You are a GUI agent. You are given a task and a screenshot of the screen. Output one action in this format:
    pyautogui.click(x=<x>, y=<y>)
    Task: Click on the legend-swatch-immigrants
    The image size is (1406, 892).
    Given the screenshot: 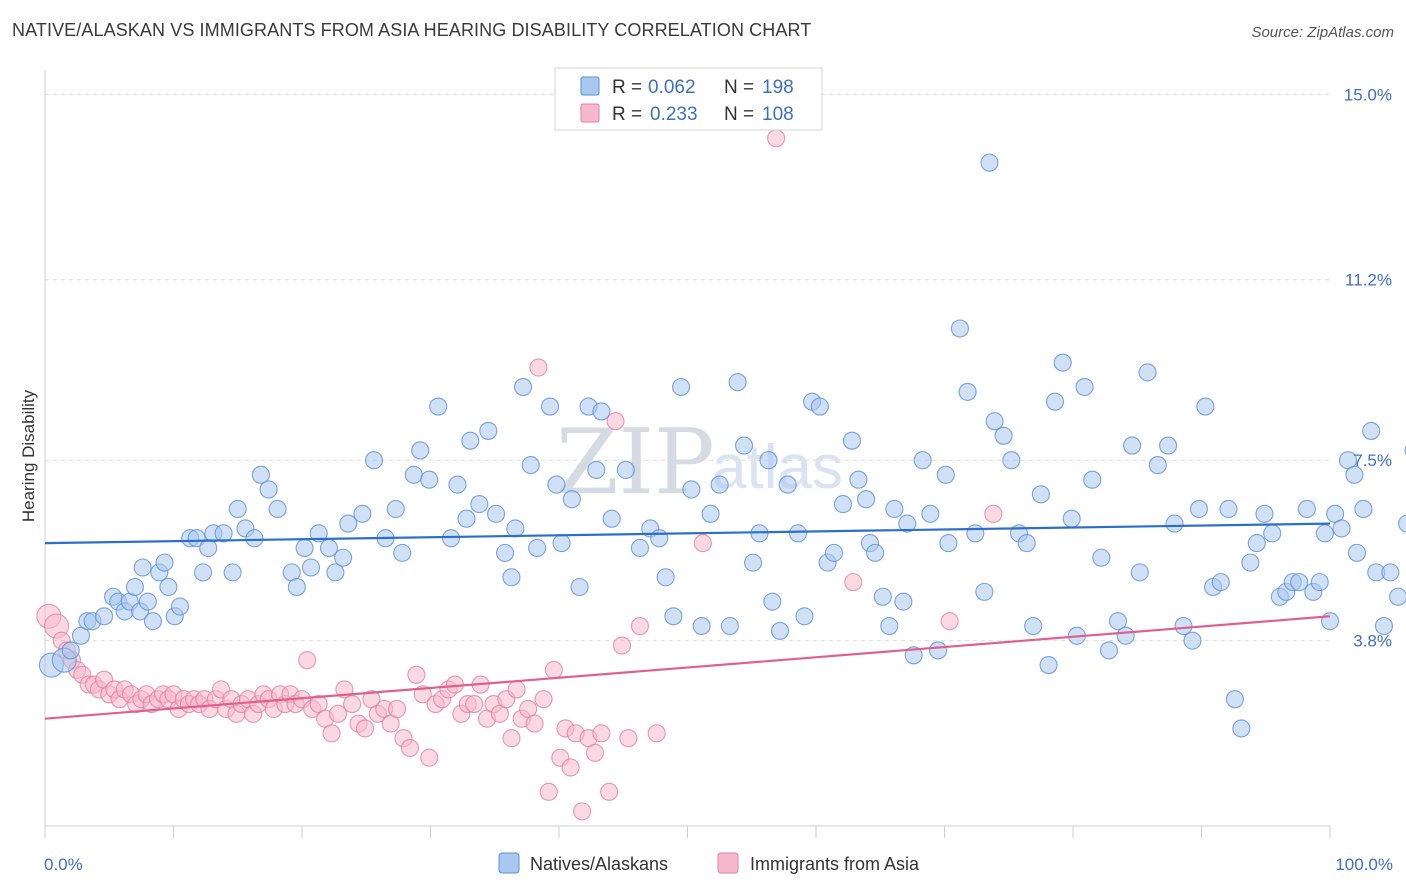 What is the action you would take?
    pyautogui.click(x=590, y=113)
    